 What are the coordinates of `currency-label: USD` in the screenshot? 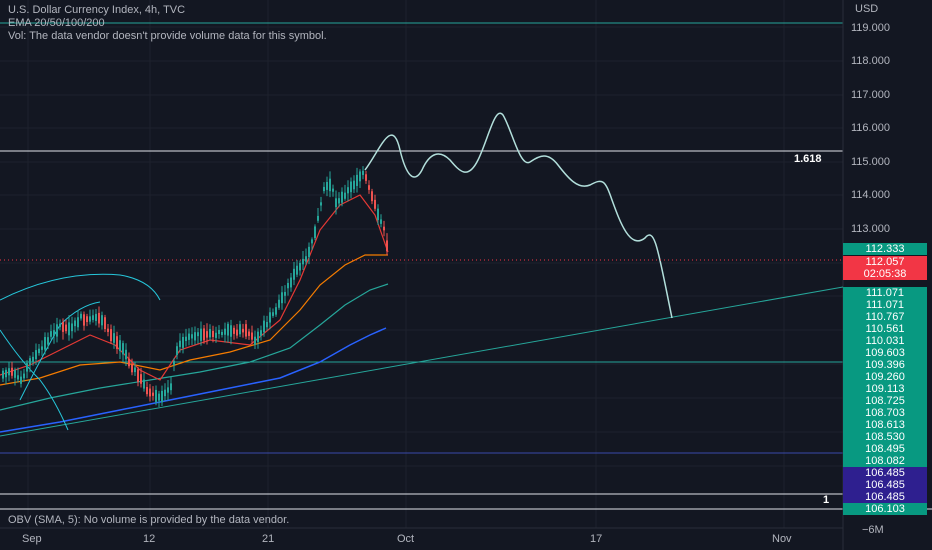 It's located at (867, 9).